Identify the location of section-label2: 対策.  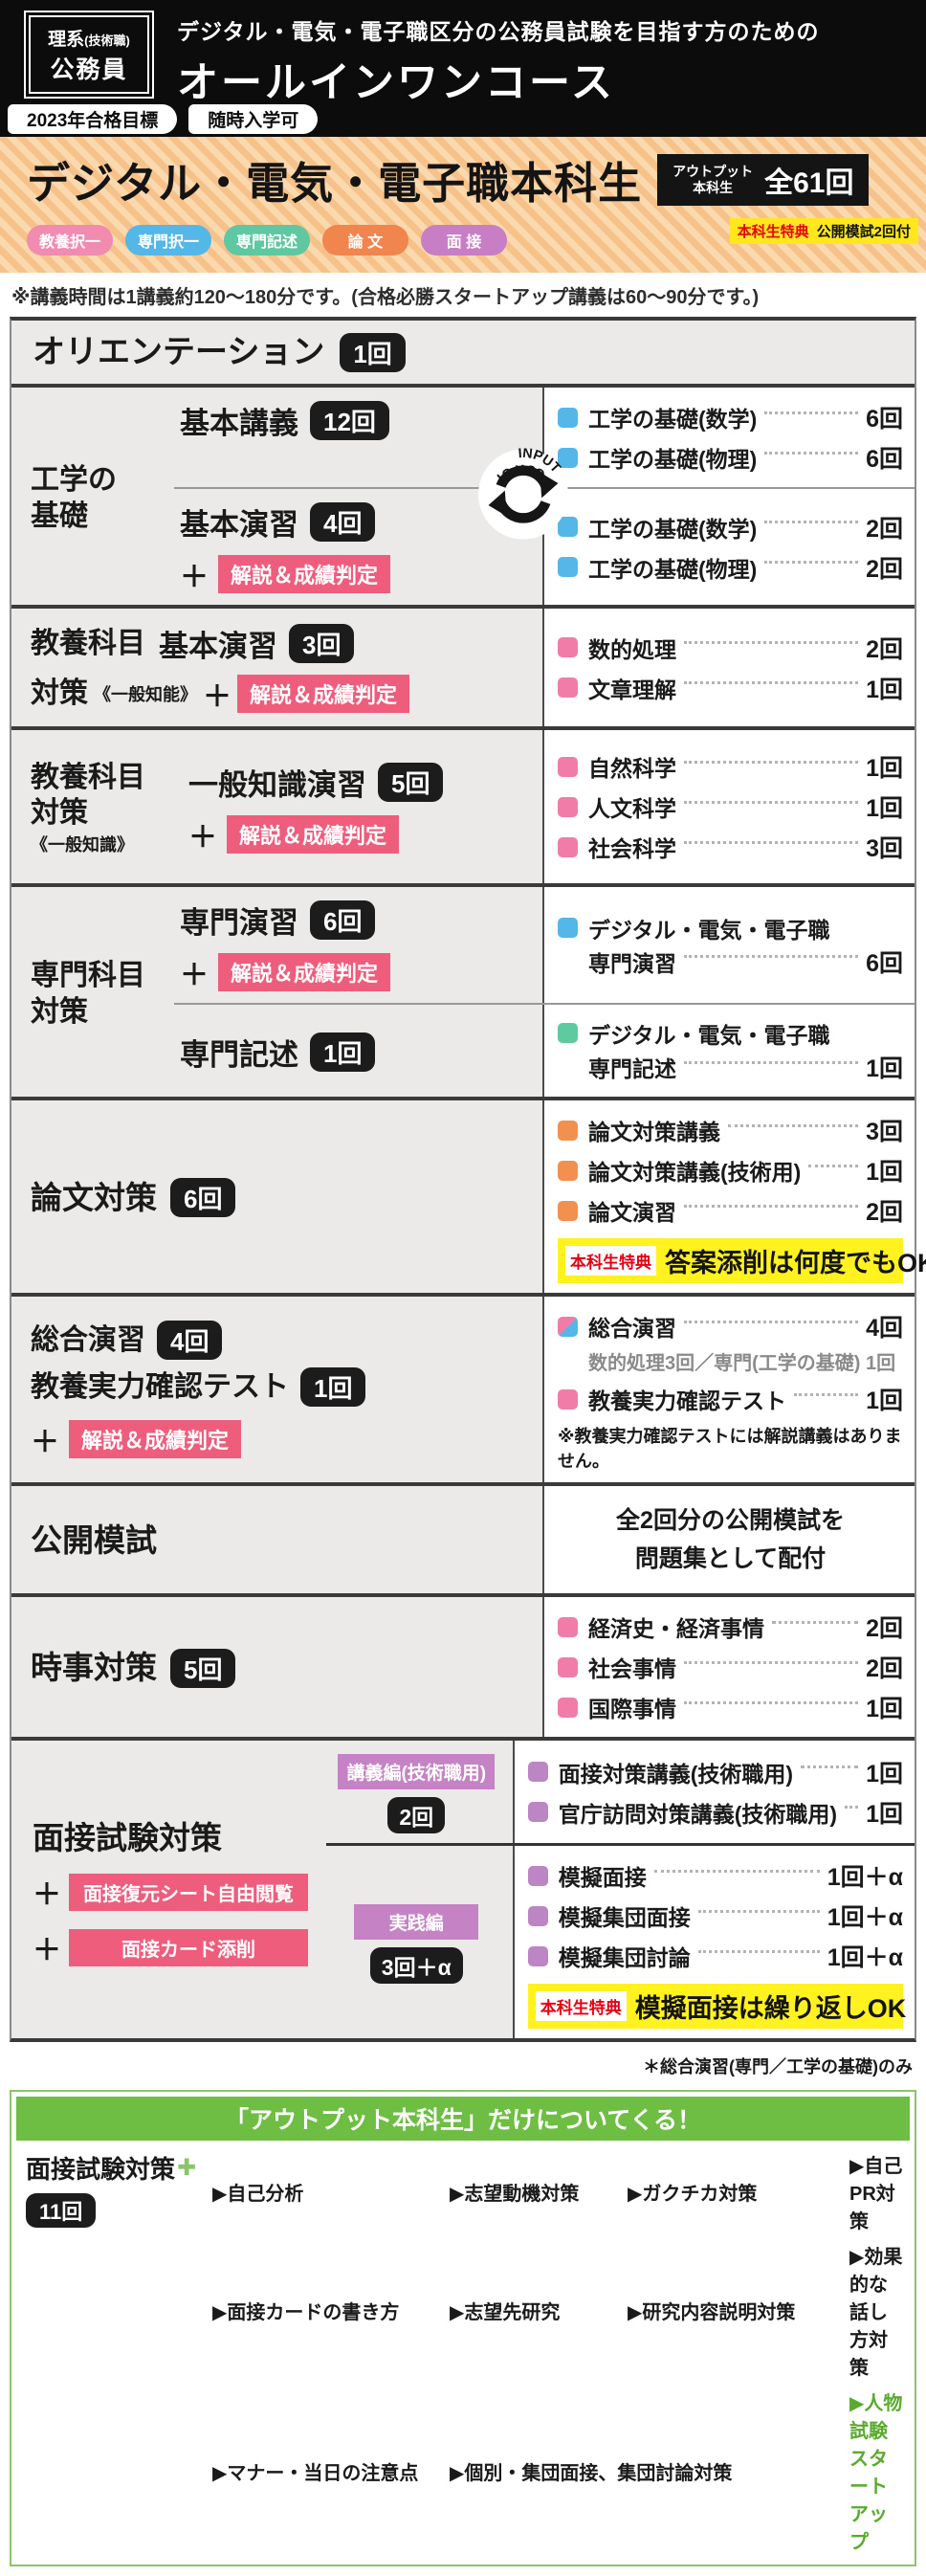
(59, 813).